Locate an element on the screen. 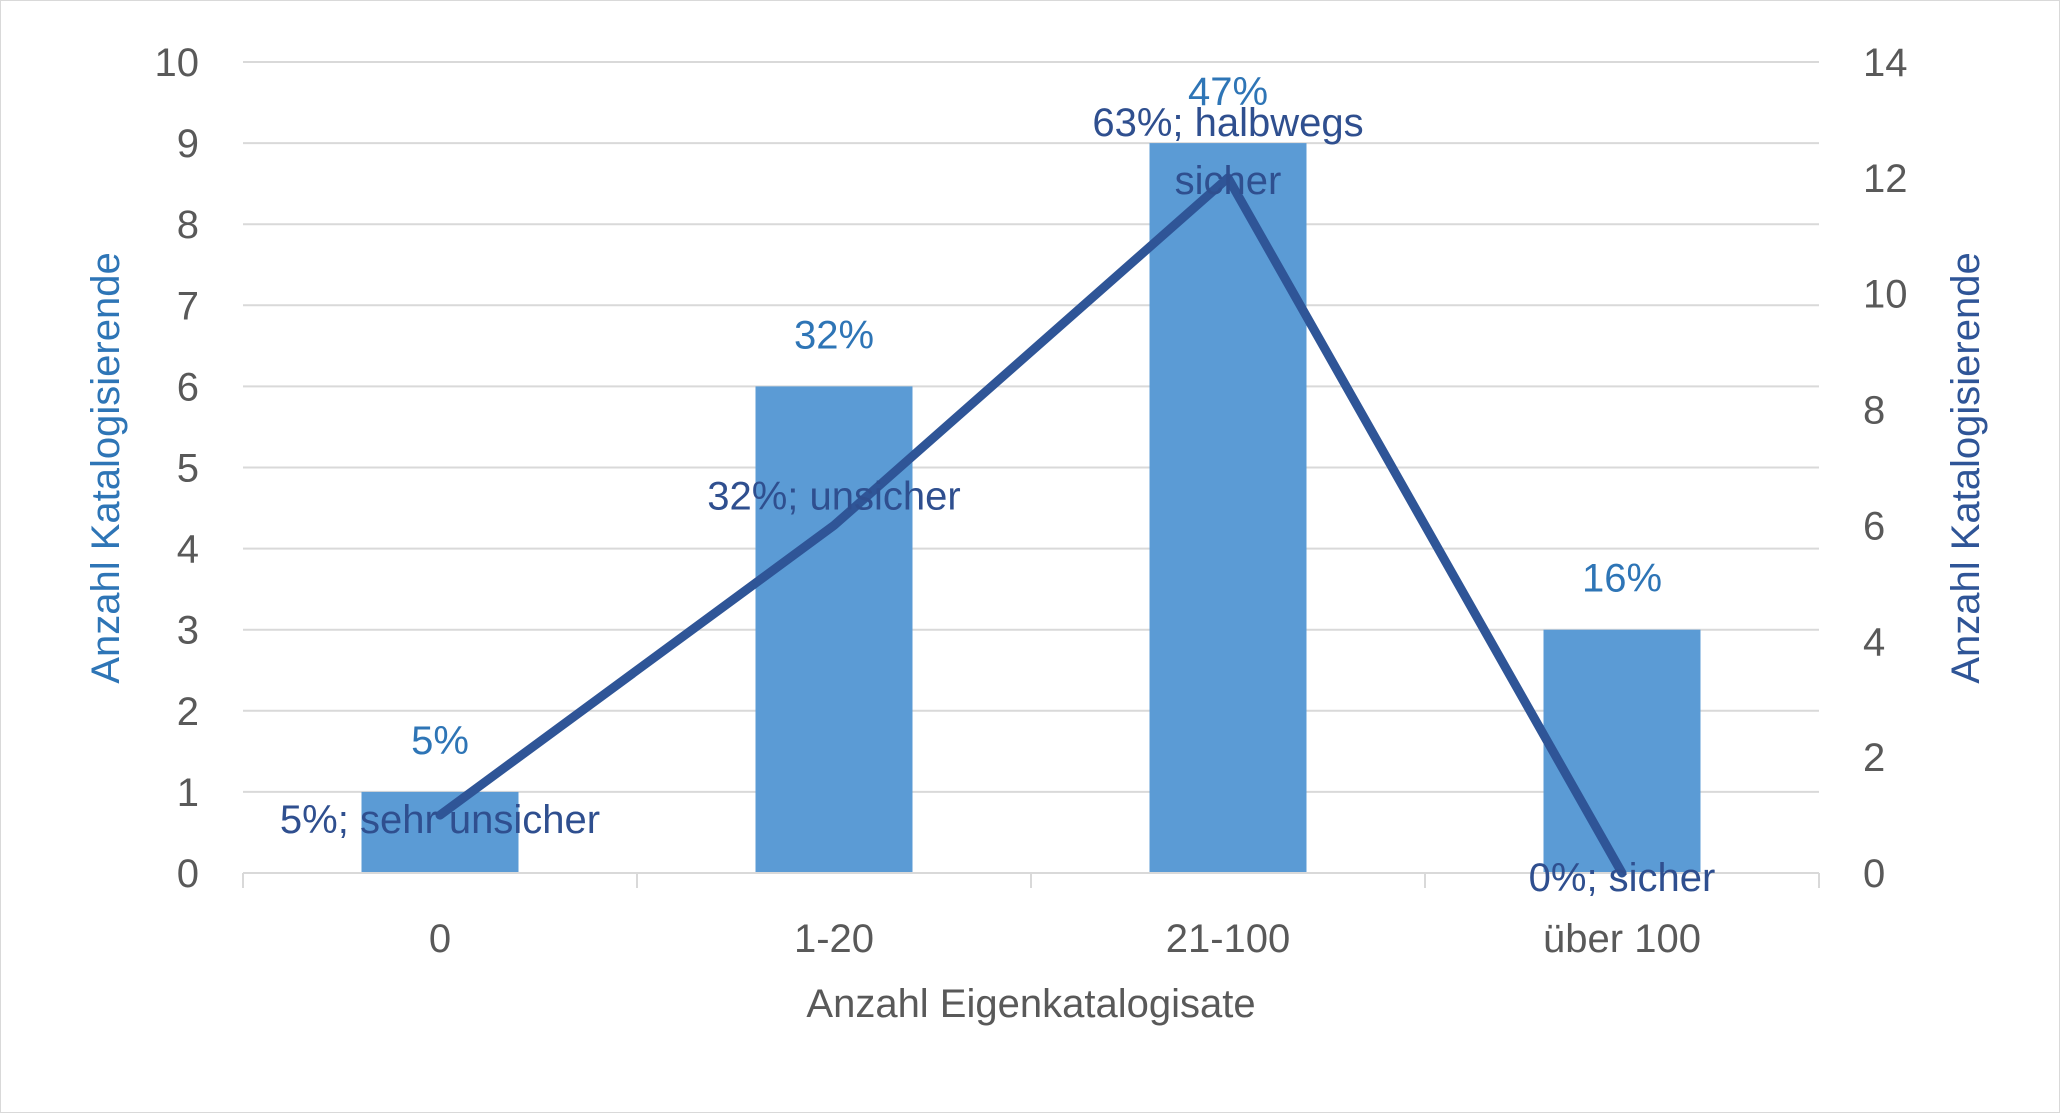 The width and height of the screenshot is (2060, 1113). line-data-label: 5%; sehr unsicher is located at coordinates (440, 820).